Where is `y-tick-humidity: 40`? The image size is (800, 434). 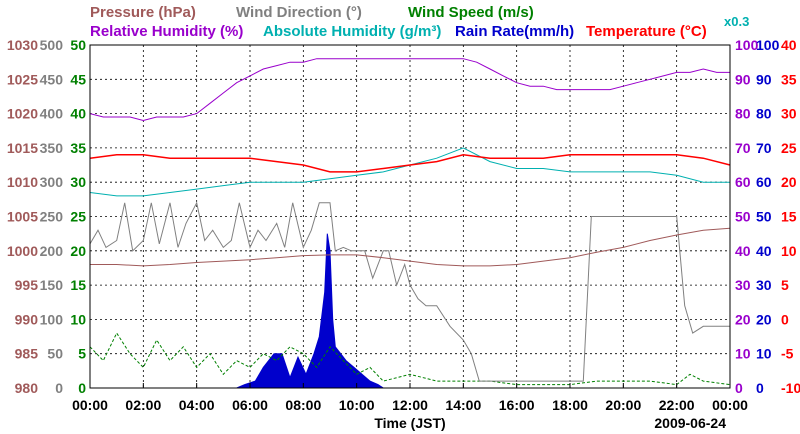
y-tick-humidity: 40 is located at coordinates (743, 251).